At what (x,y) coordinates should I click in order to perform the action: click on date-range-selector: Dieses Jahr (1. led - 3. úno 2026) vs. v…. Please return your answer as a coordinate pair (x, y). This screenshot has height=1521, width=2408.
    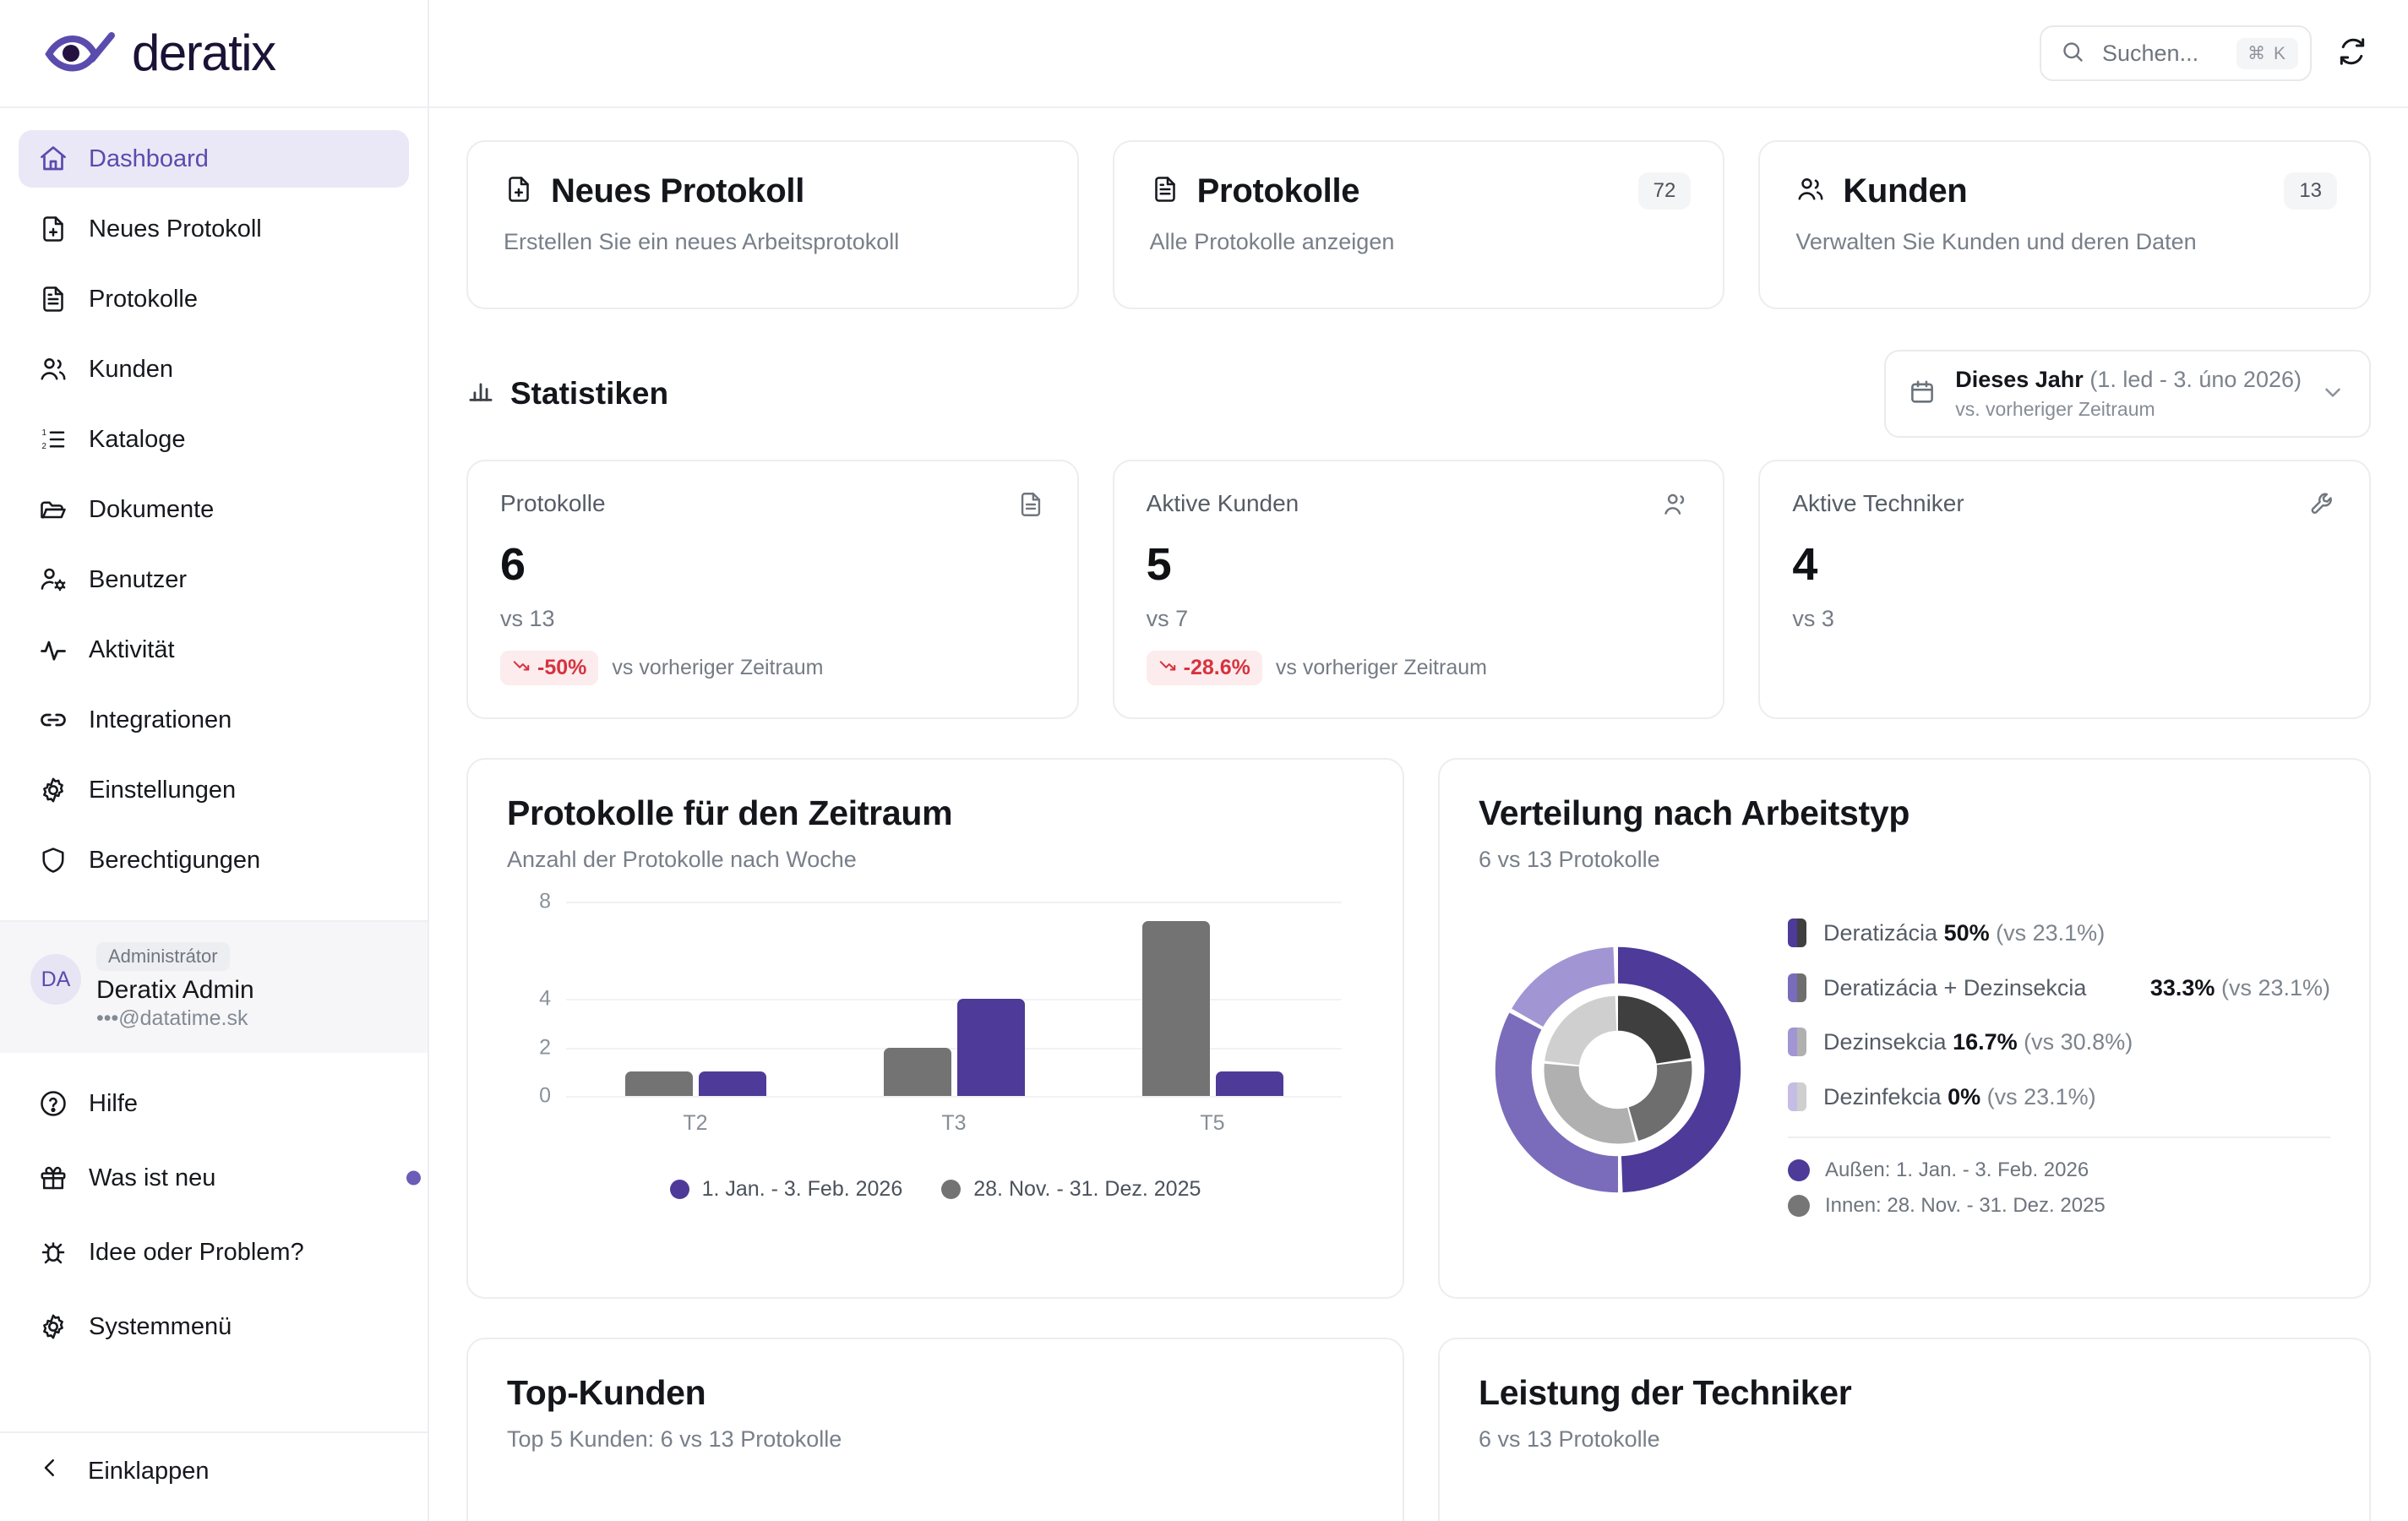
    Looking at the image, I should click on (2127, 394).